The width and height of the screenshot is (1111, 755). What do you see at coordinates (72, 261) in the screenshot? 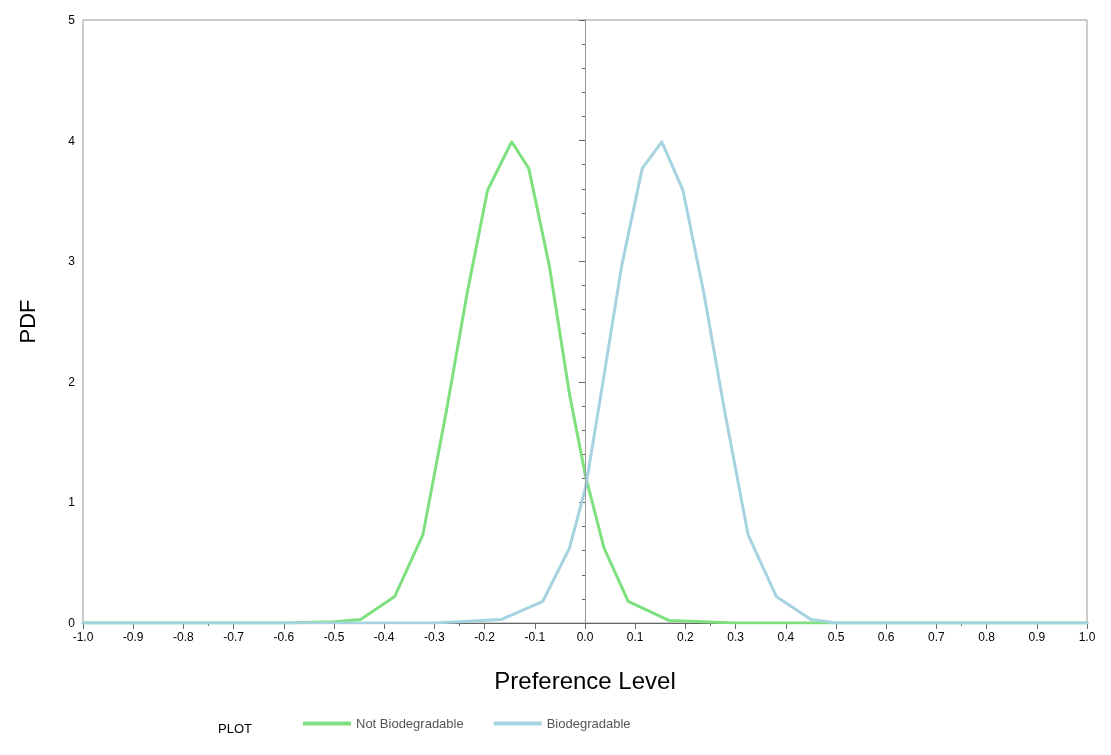
I see `y-tick-label: 3` at bounding box center [72, 261].